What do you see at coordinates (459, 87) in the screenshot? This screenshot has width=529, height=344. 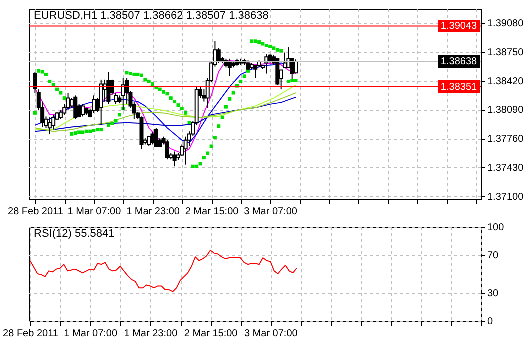 I see `ref-line-label: 1.38351` at bounding box center [459, 87].